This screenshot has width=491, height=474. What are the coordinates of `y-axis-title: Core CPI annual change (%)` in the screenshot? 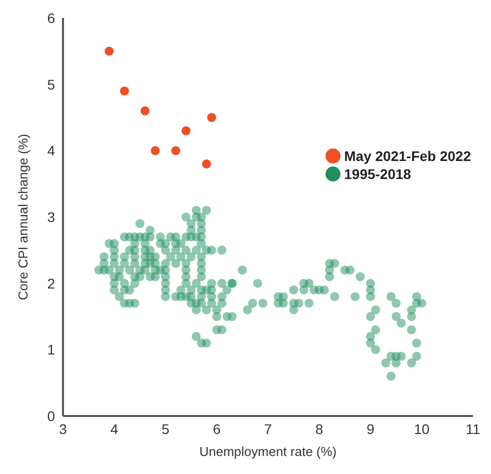 It's located at (23, 217).